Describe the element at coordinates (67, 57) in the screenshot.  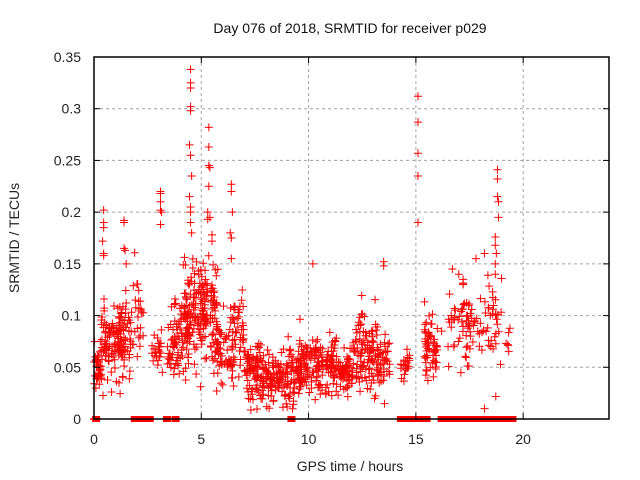
I see `y-tick-label: 0.35` at that location.